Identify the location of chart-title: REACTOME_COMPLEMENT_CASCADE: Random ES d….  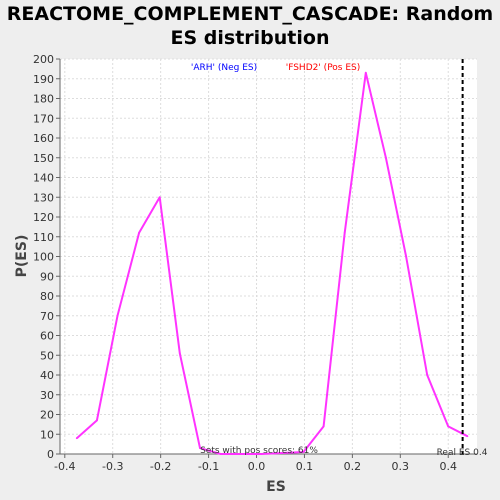
(250, 26).